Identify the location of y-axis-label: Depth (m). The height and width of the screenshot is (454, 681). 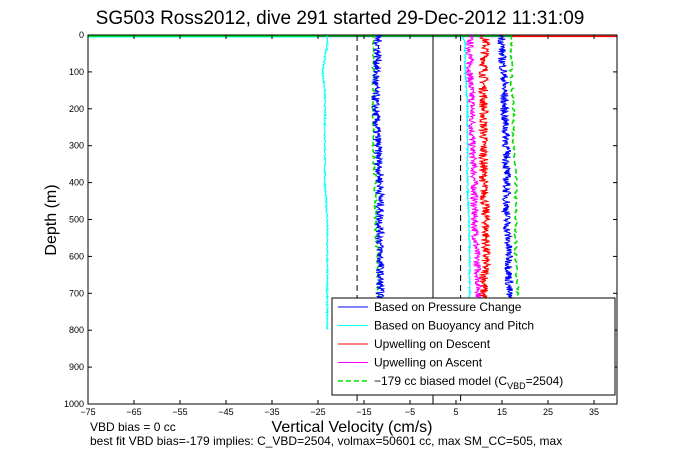
(51, 219).